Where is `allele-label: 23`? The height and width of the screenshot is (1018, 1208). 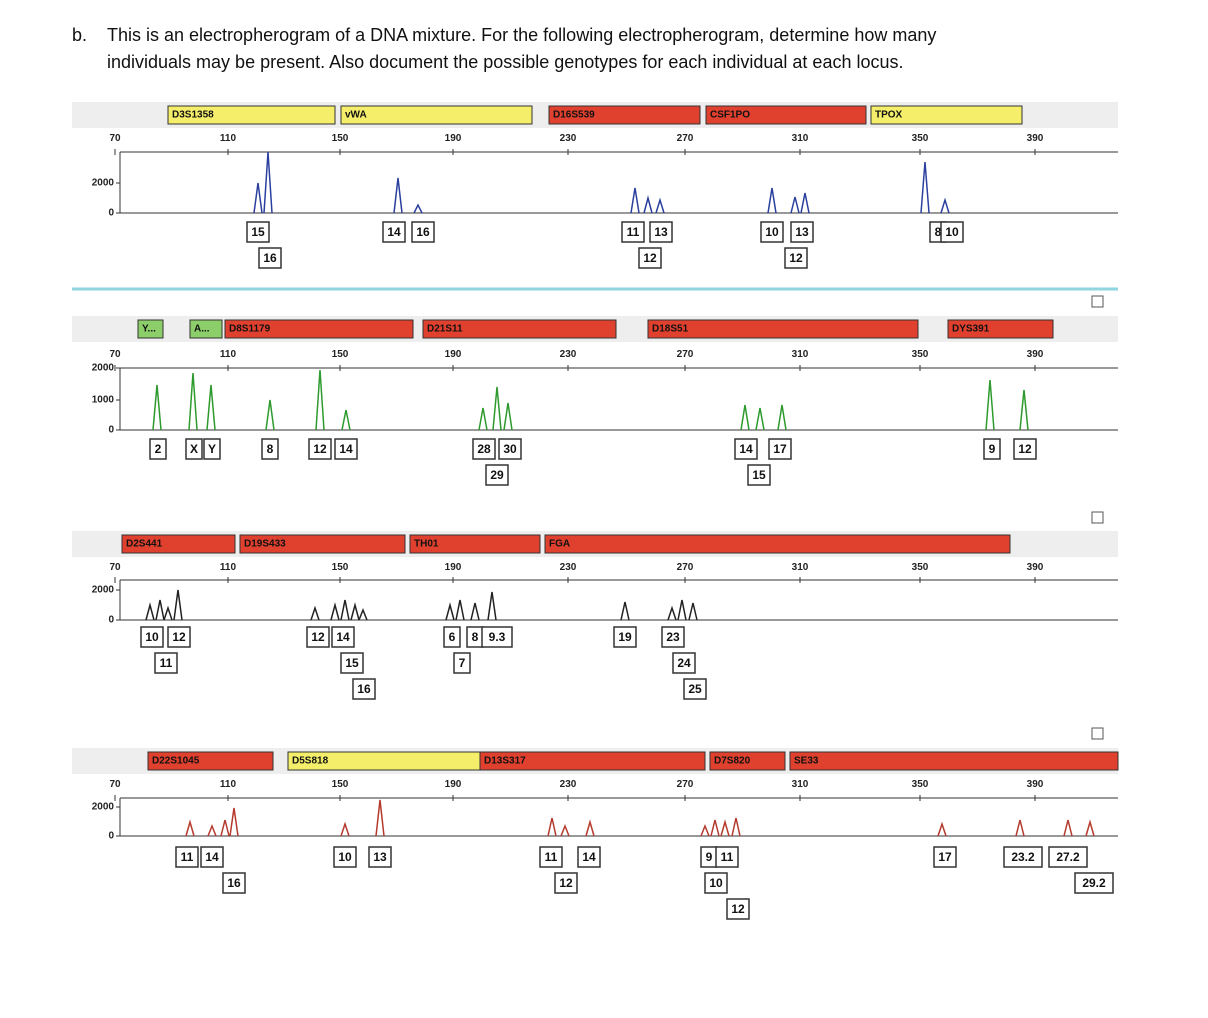
allele-label: 23 is located at coordinates (673, 637).